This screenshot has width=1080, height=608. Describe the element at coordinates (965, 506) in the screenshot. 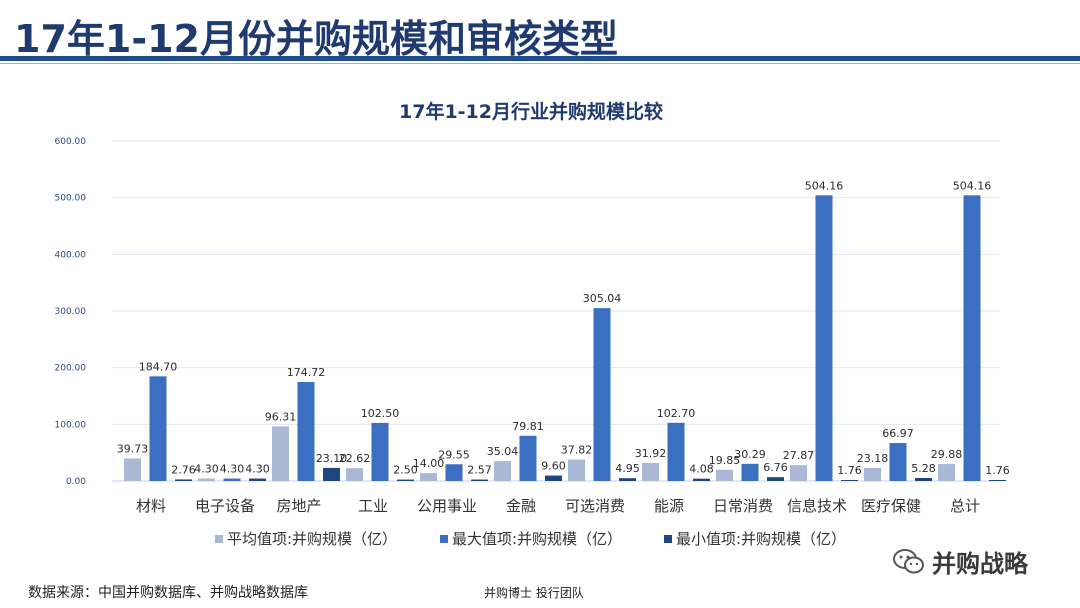

I see `x-tick-label: 总计` at that location.